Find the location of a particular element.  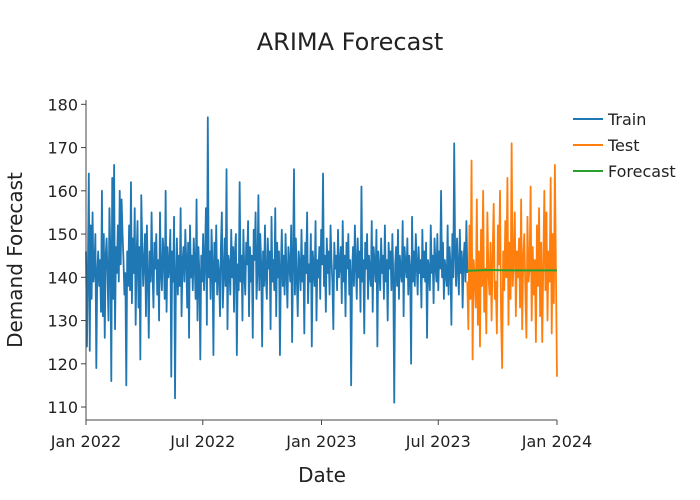

x-tick-label: Jan 2022 is located at coordinates (85, 441).